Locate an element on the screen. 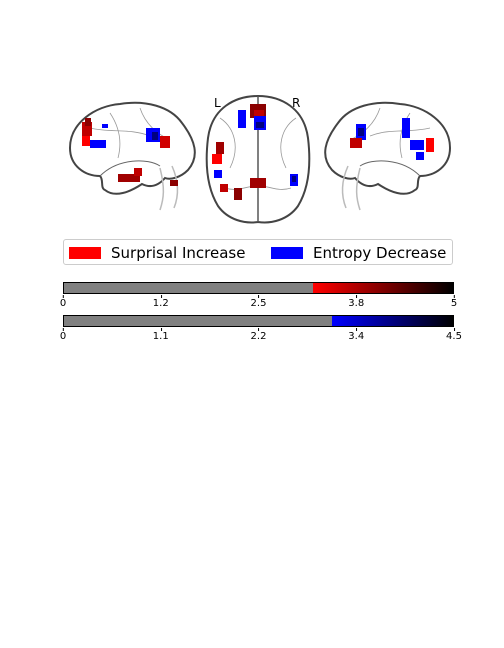 Image resolution: width=504 pixels, height=648 pixels. surprisal-tick-label: 5 is located at coordinates (454, 302).